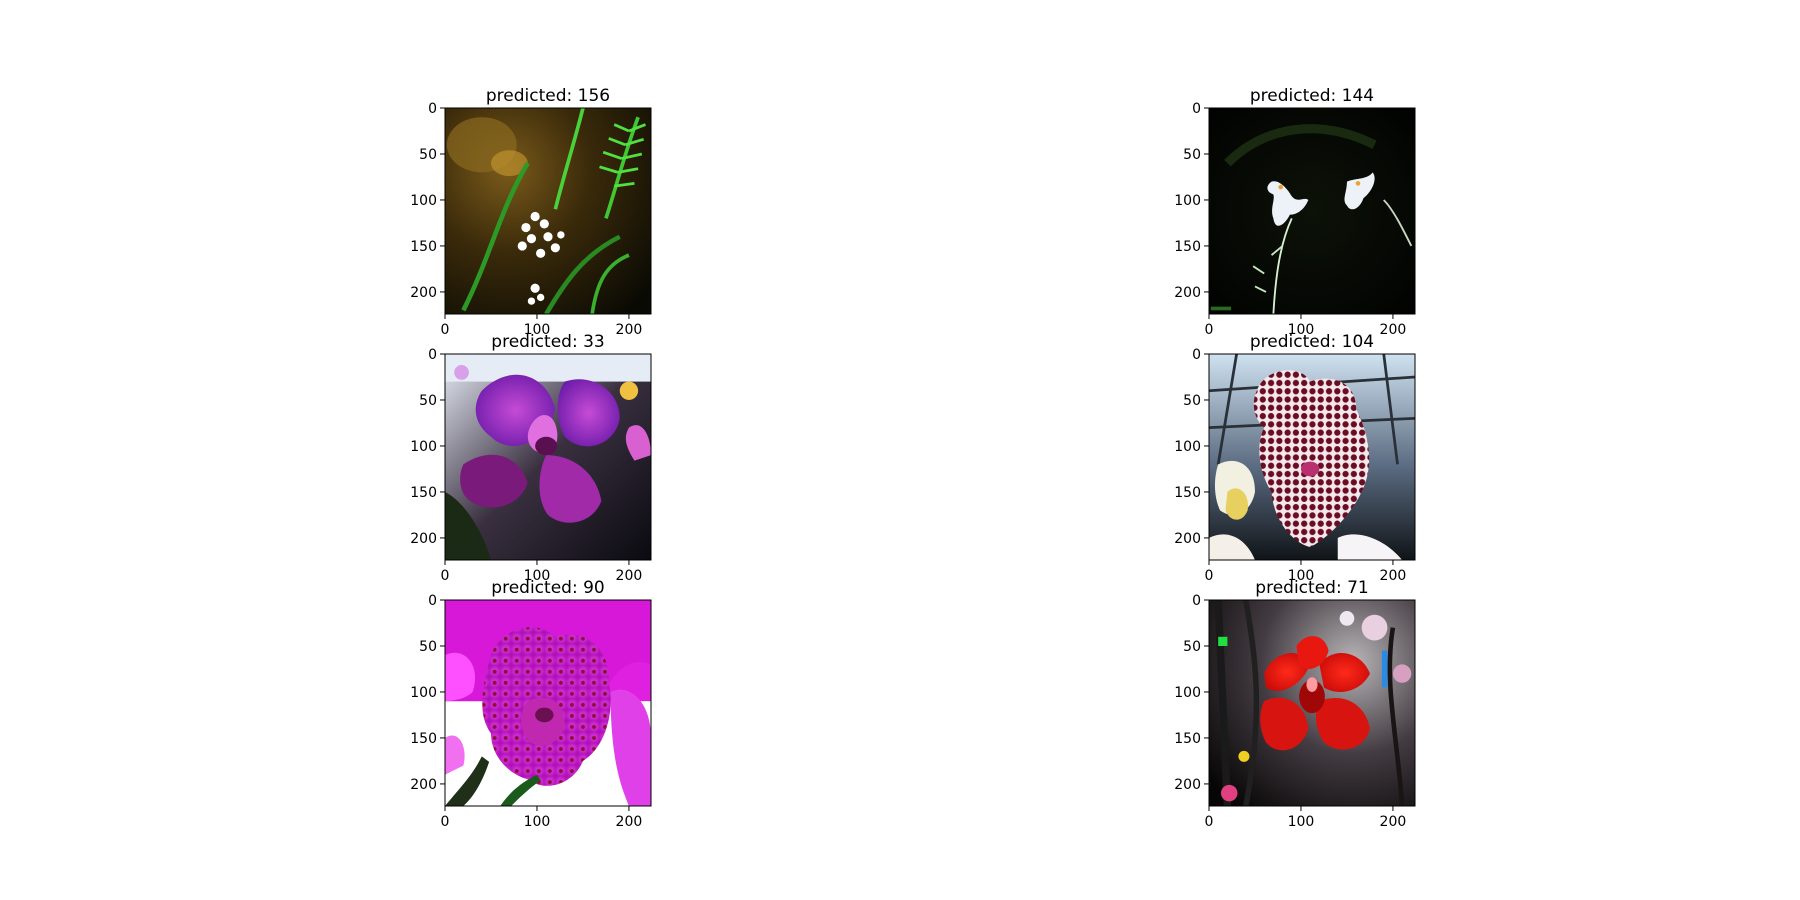  I want to click on subplot-title: predicted: 156, so click(548, 96).